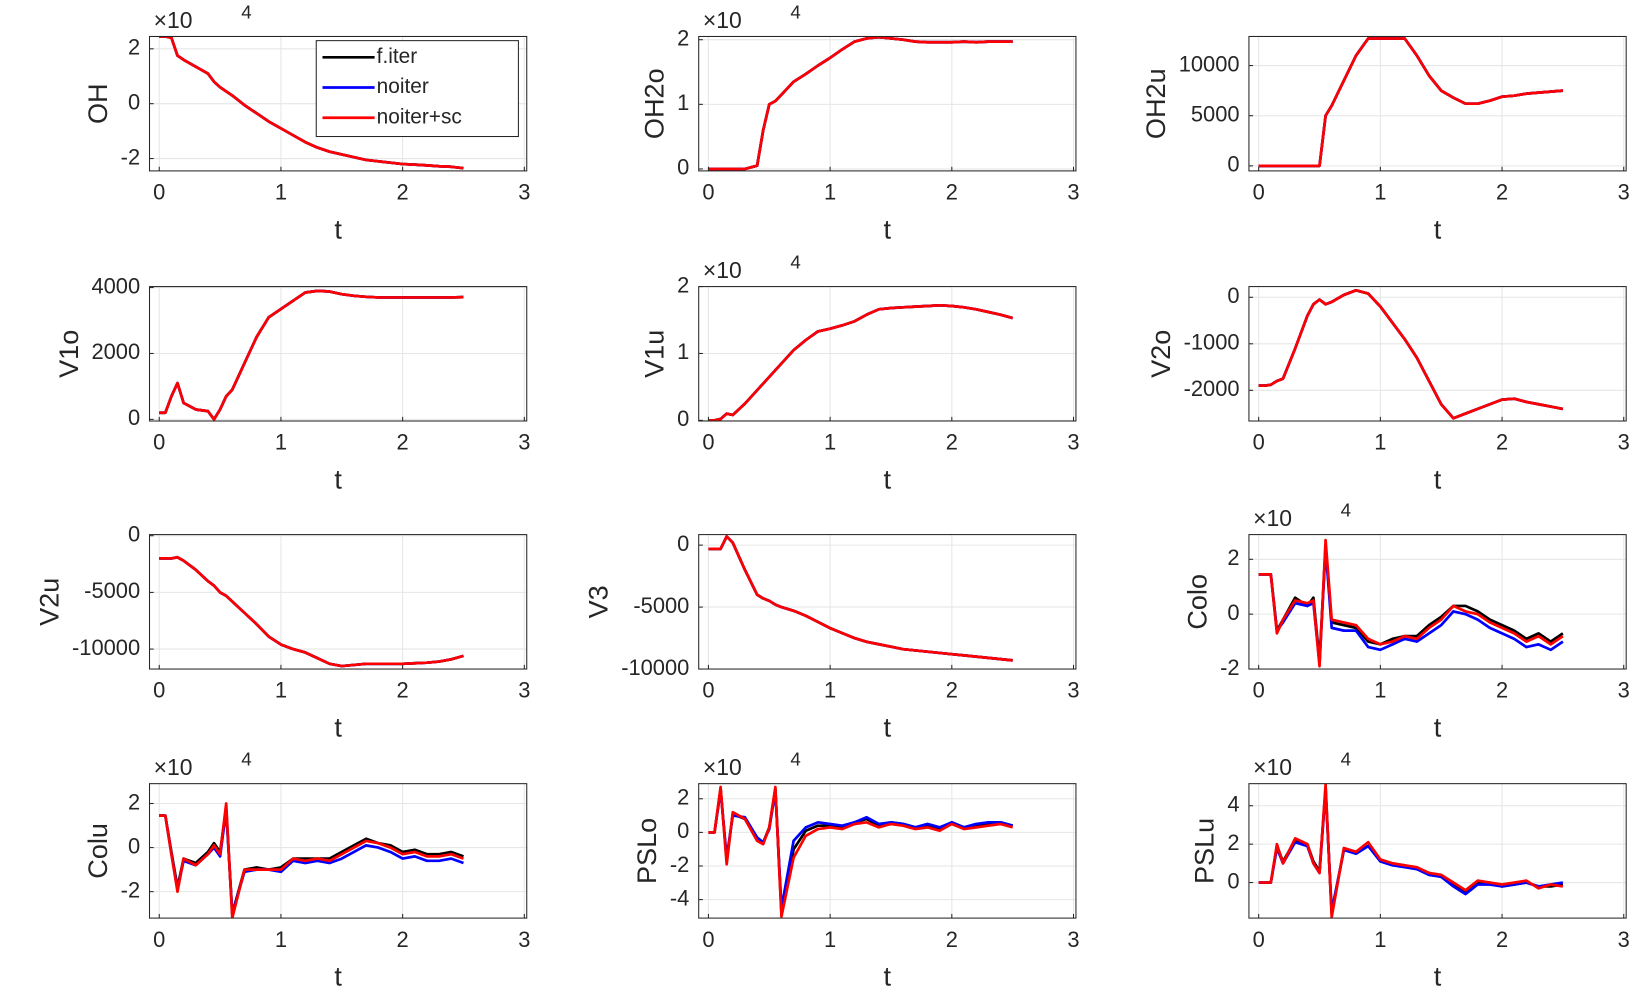 The width and height of the screenshot is (1635, 990). What do you see at coordinates (48, 602) in the screenshot?
I see `y-axis-label: V2u` at bounding box center [48, 602].